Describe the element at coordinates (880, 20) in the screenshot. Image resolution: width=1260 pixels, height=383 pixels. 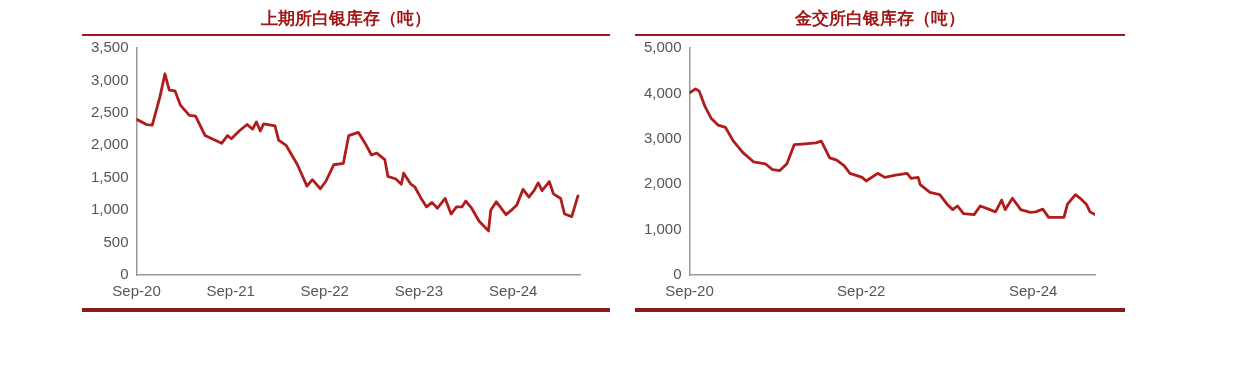
I see `chart-title: 金交所白银库存（吨）` at that location.